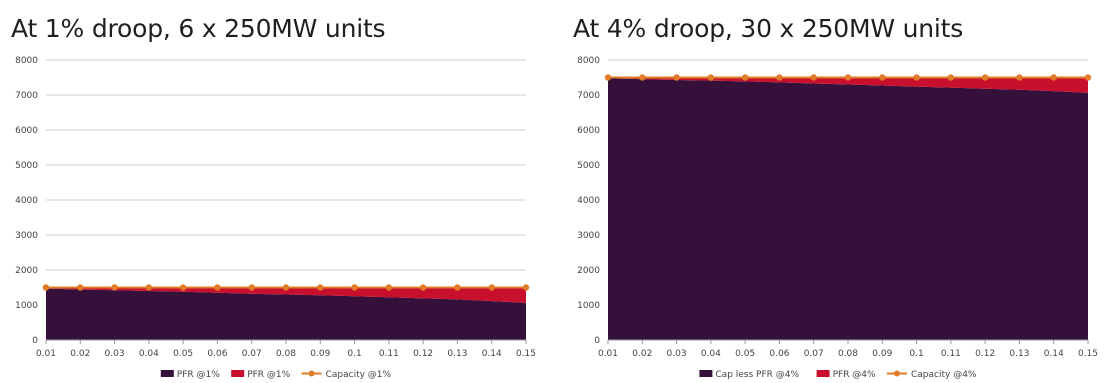 Image resolution: width=1107 pixels, height=383 pixels. What do you see at coordinates (944, 375) in the screenshot?
I see `legend-label: Capacity @4%` at bounding box center [944, 375].